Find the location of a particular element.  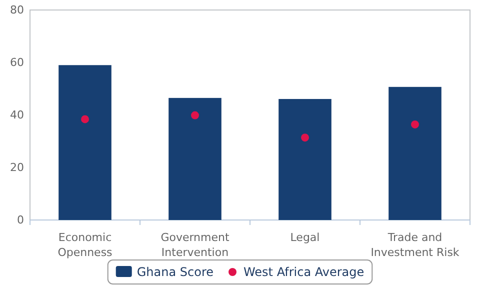

legend-label: West Africa Average is located at coordinates (304, 272).